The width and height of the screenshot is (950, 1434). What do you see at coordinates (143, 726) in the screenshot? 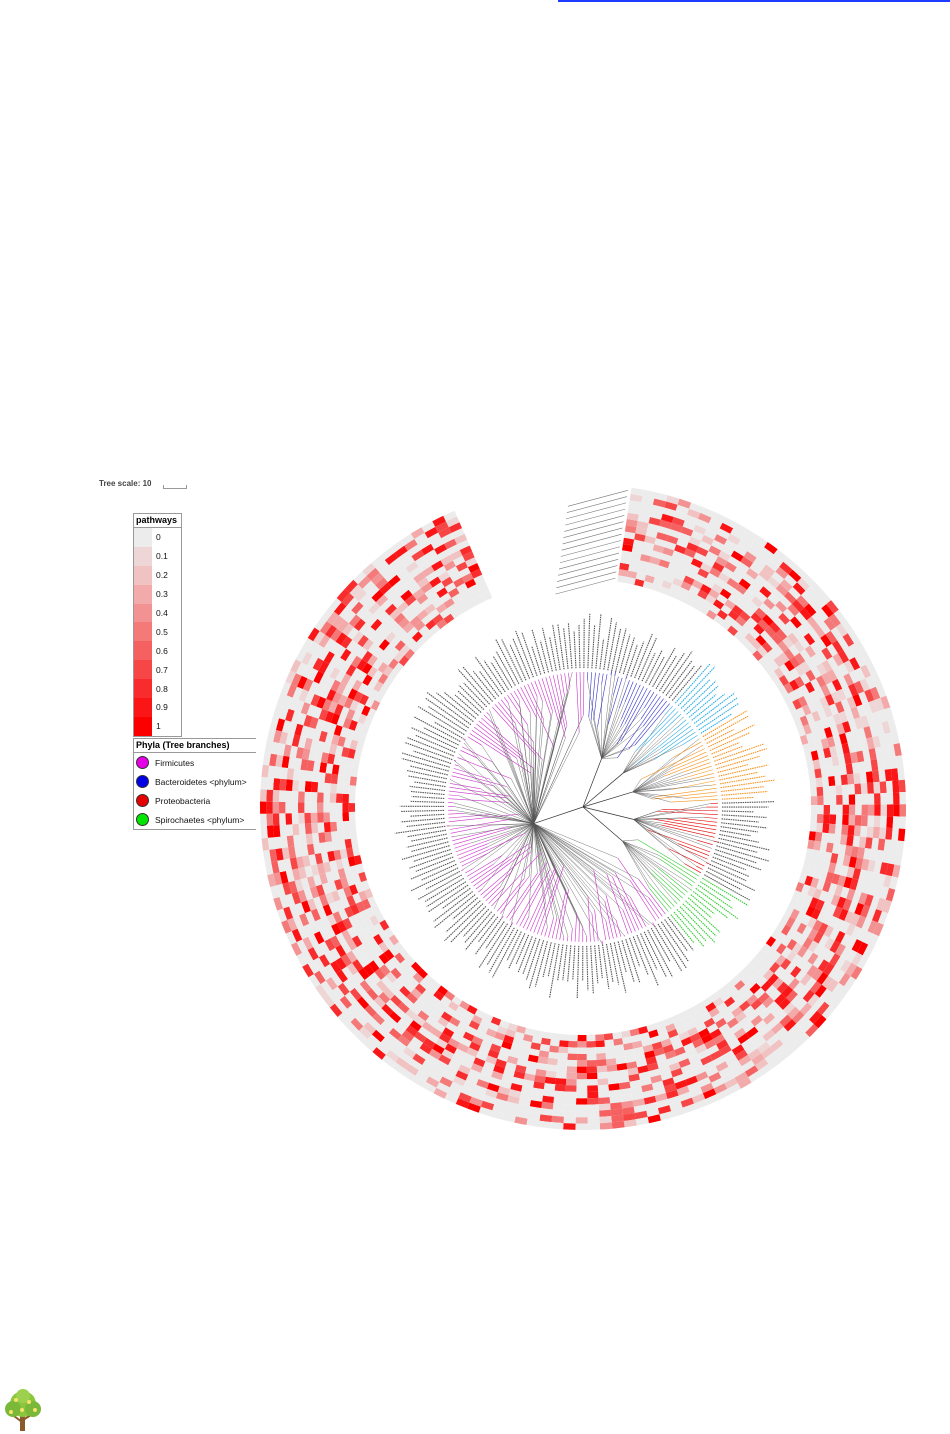
I see `scale-swatch` at bounding box center [143, 726].